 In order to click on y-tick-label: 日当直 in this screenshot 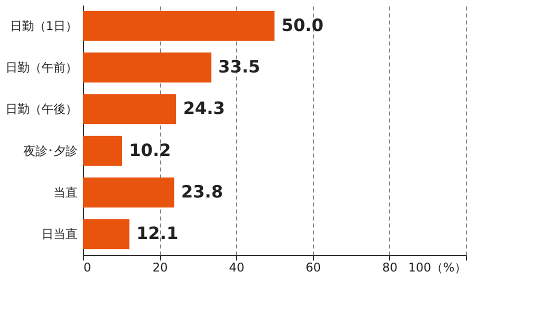, I will do `click(60, 234)`.